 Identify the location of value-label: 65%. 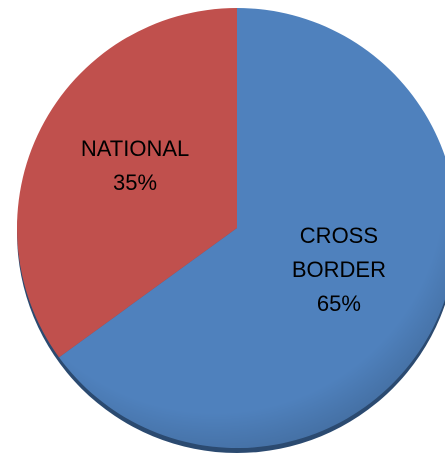
(338, 303).